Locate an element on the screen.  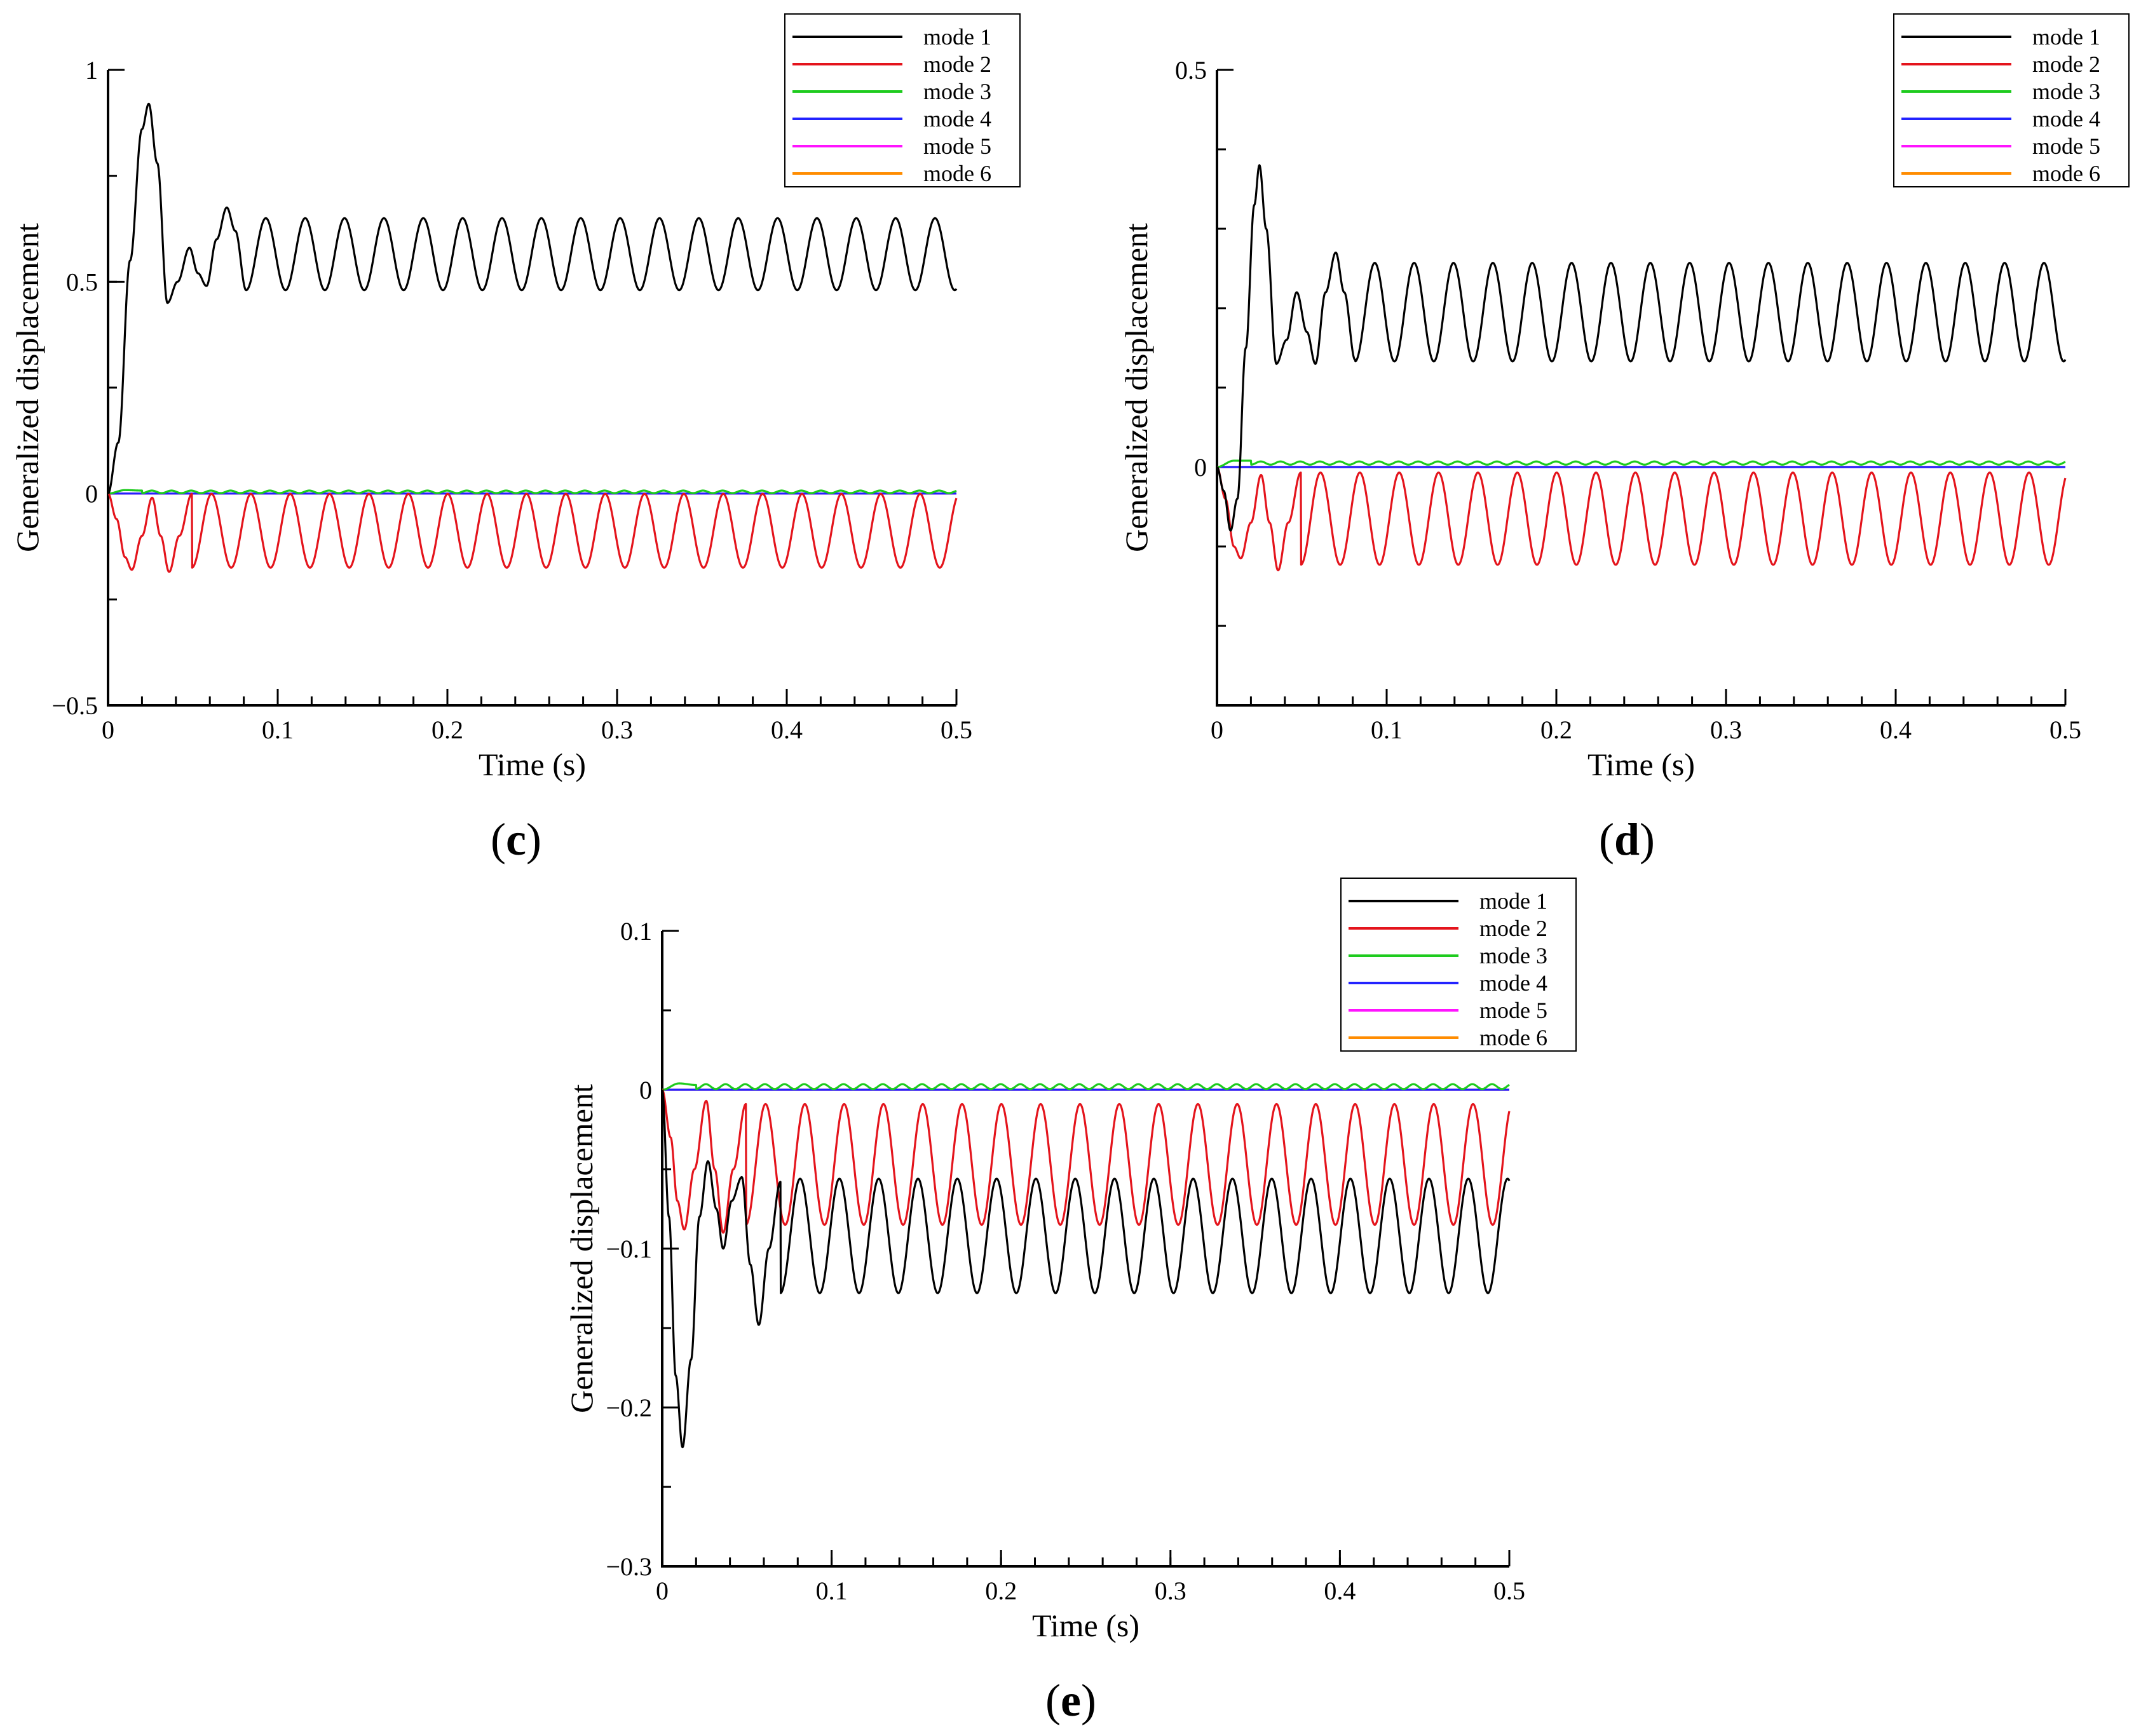
panel-label: (c) is located at coordinates (516, 839).